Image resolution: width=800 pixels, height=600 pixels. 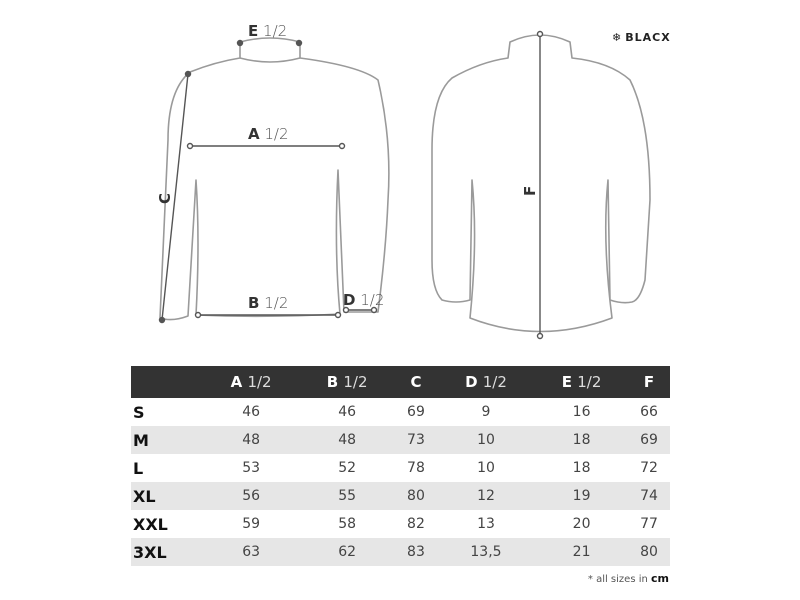 What do you see at coordinates (416, 552) in the screenshot?
I see `table-cell: 83` at bounding box center [416, 552].